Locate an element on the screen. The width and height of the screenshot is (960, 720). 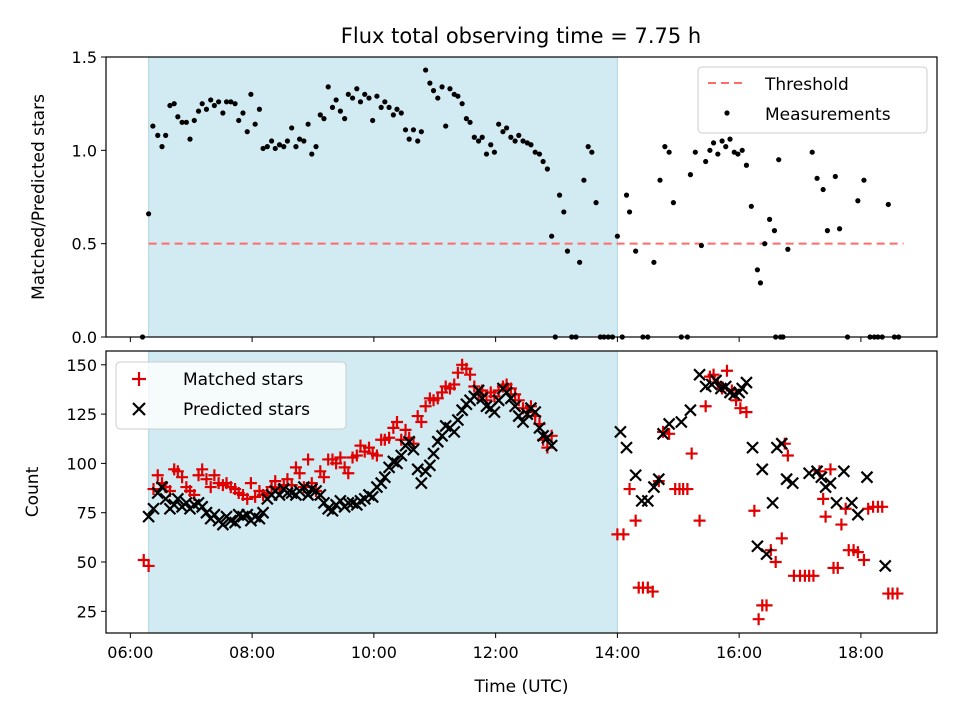
count-x-tick-label: 06:00 is located at coordinates (130, 652).